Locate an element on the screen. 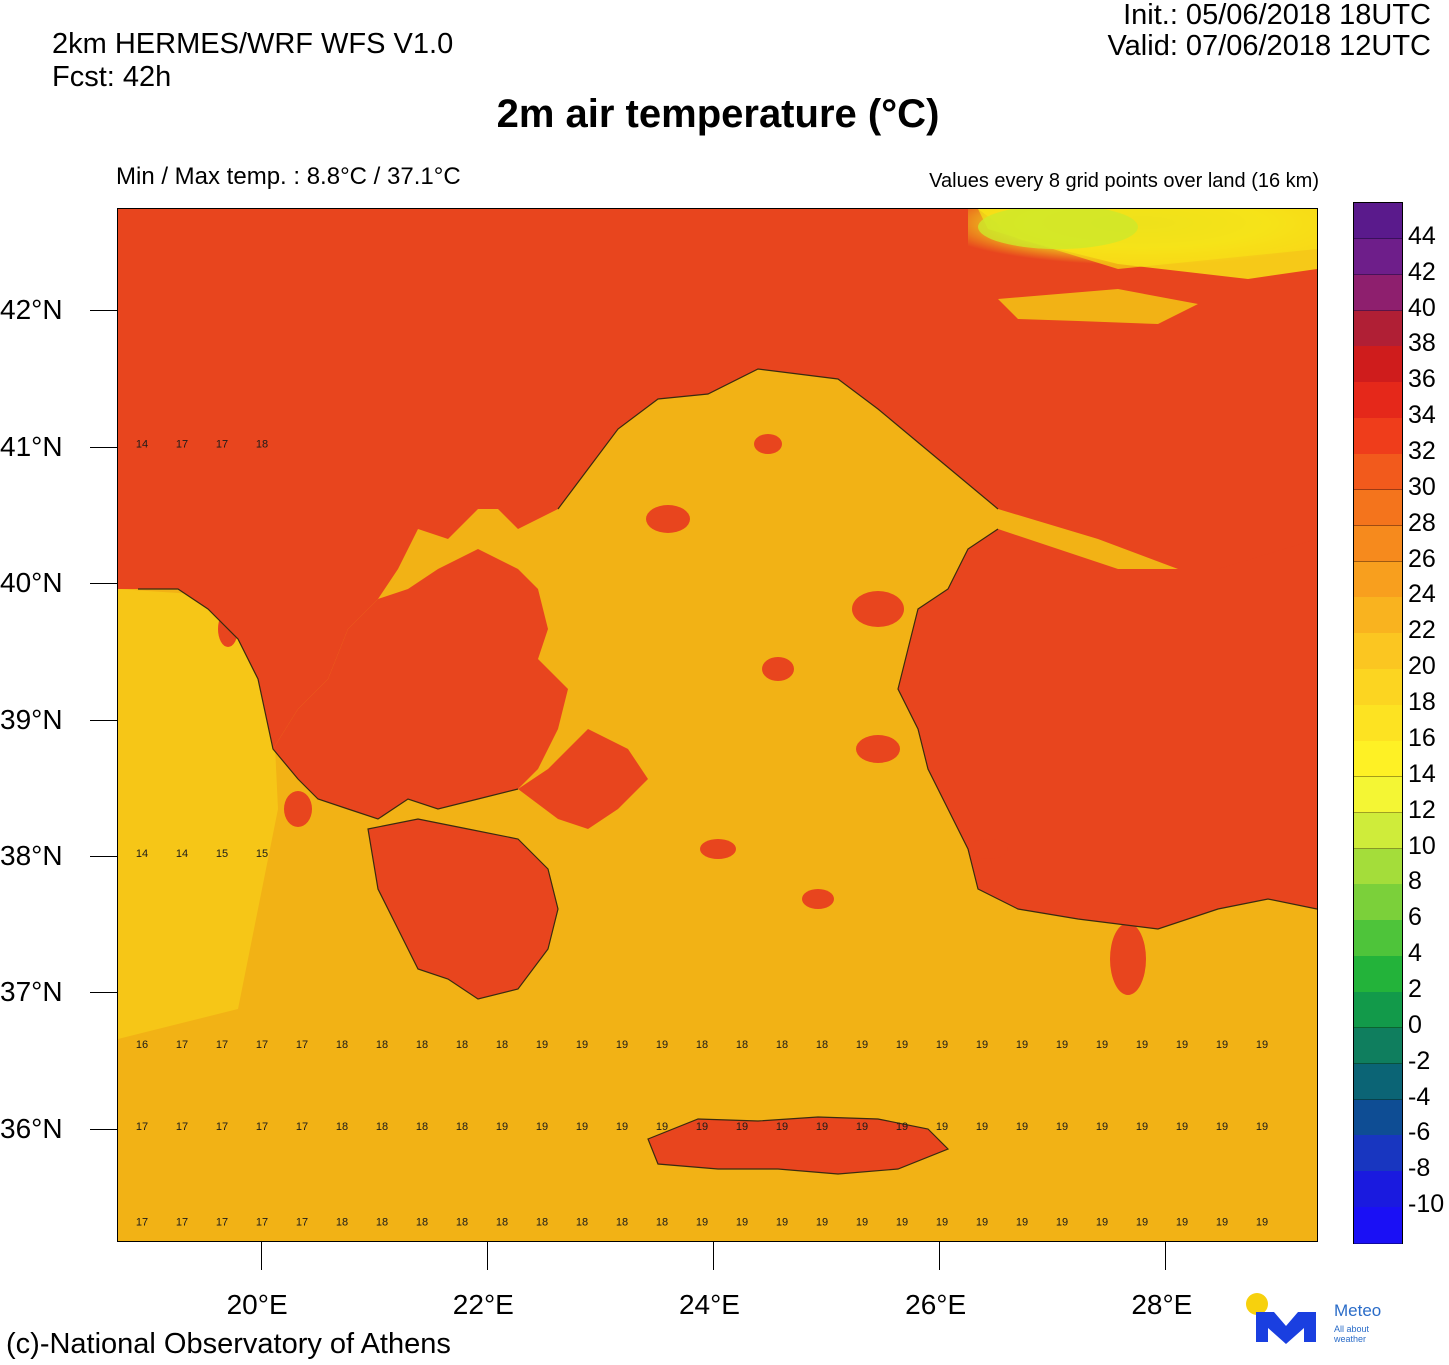  colorbar-label: 4 is located at coordinates (1415, 953).